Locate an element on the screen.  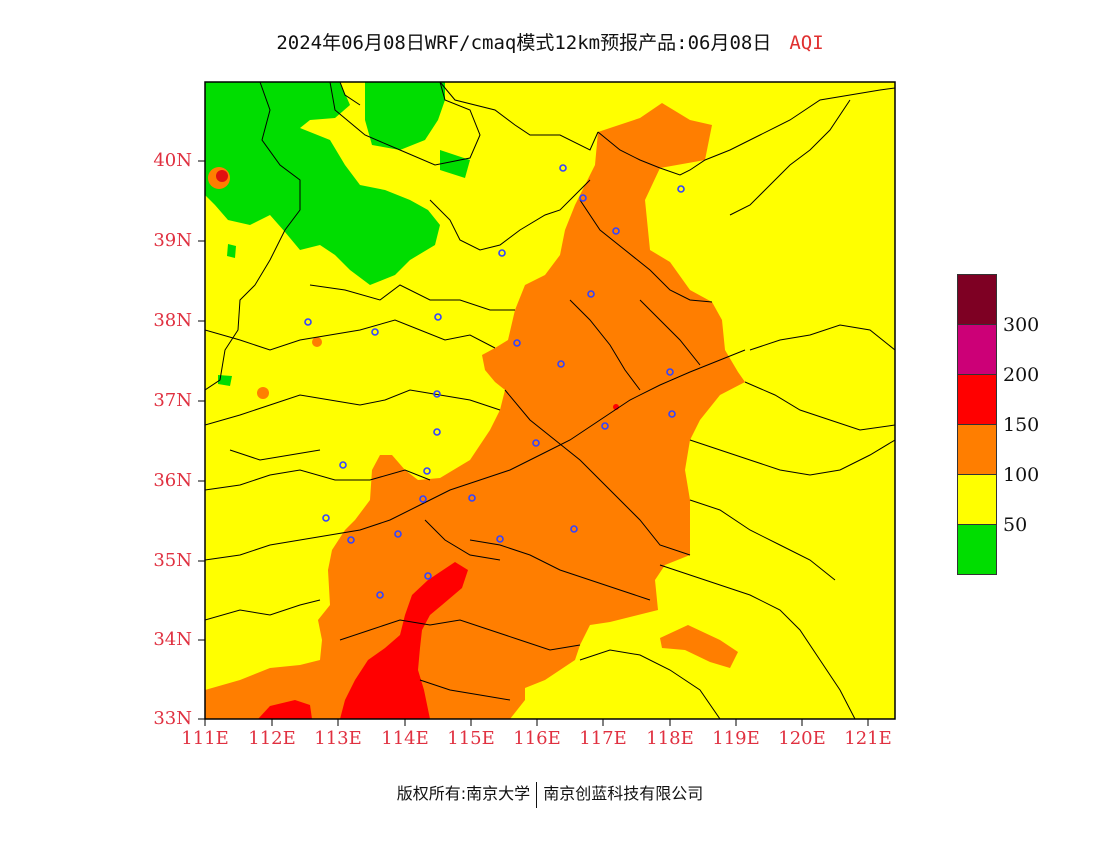
lon-label: 118E is located at coordinates (670, 738).